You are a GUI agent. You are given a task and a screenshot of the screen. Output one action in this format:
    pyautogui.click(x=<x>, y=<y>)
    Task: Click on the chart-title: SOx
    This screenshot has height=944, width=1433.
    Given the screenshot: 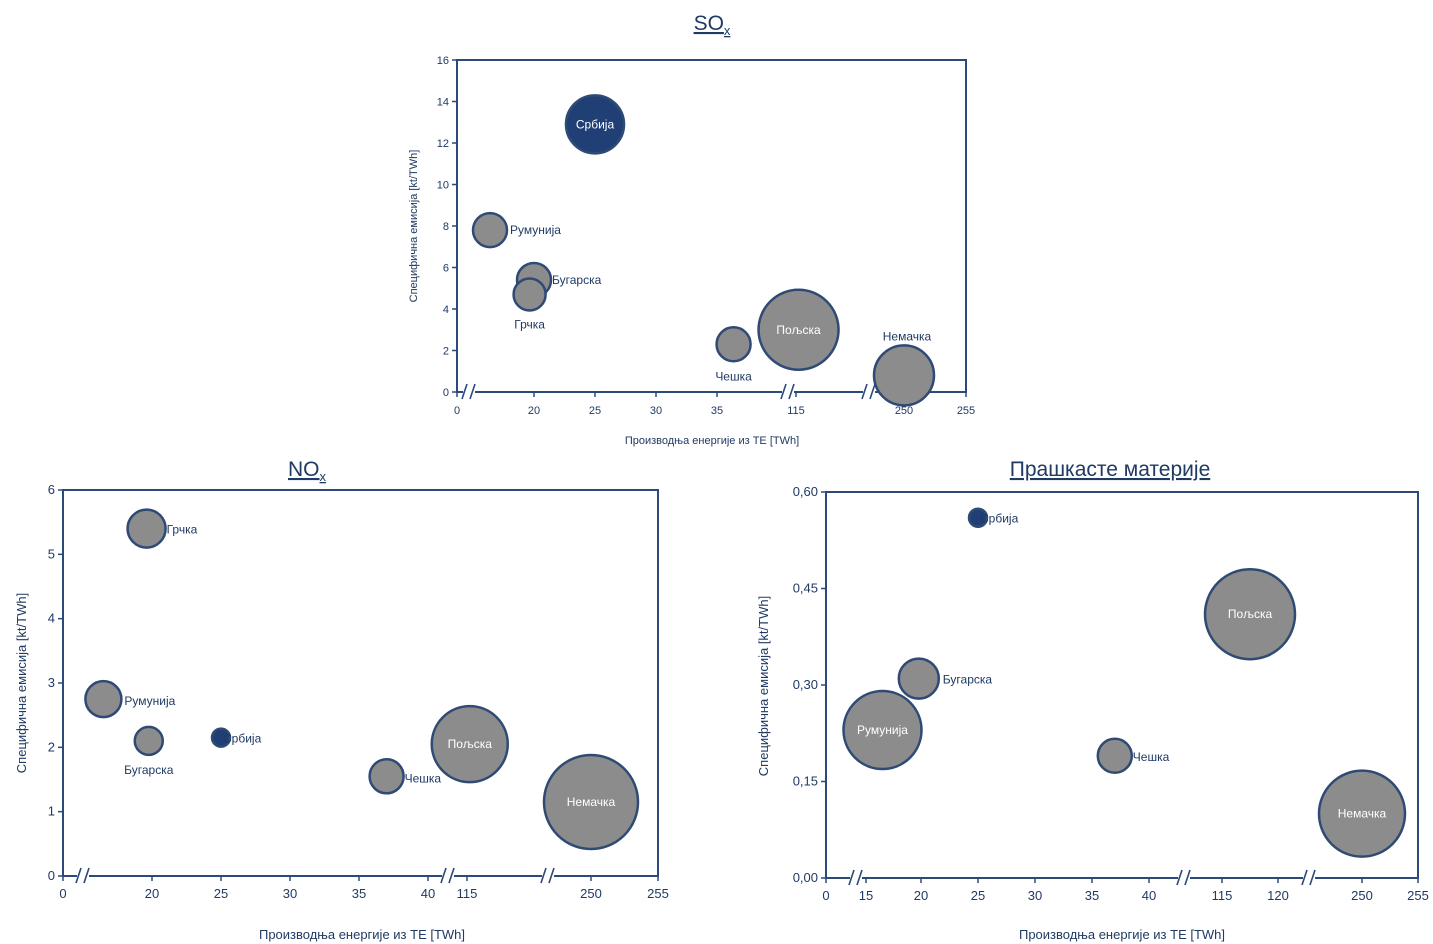 What is the action you would take?
    pyautogui.click(x=712, y=25)
    